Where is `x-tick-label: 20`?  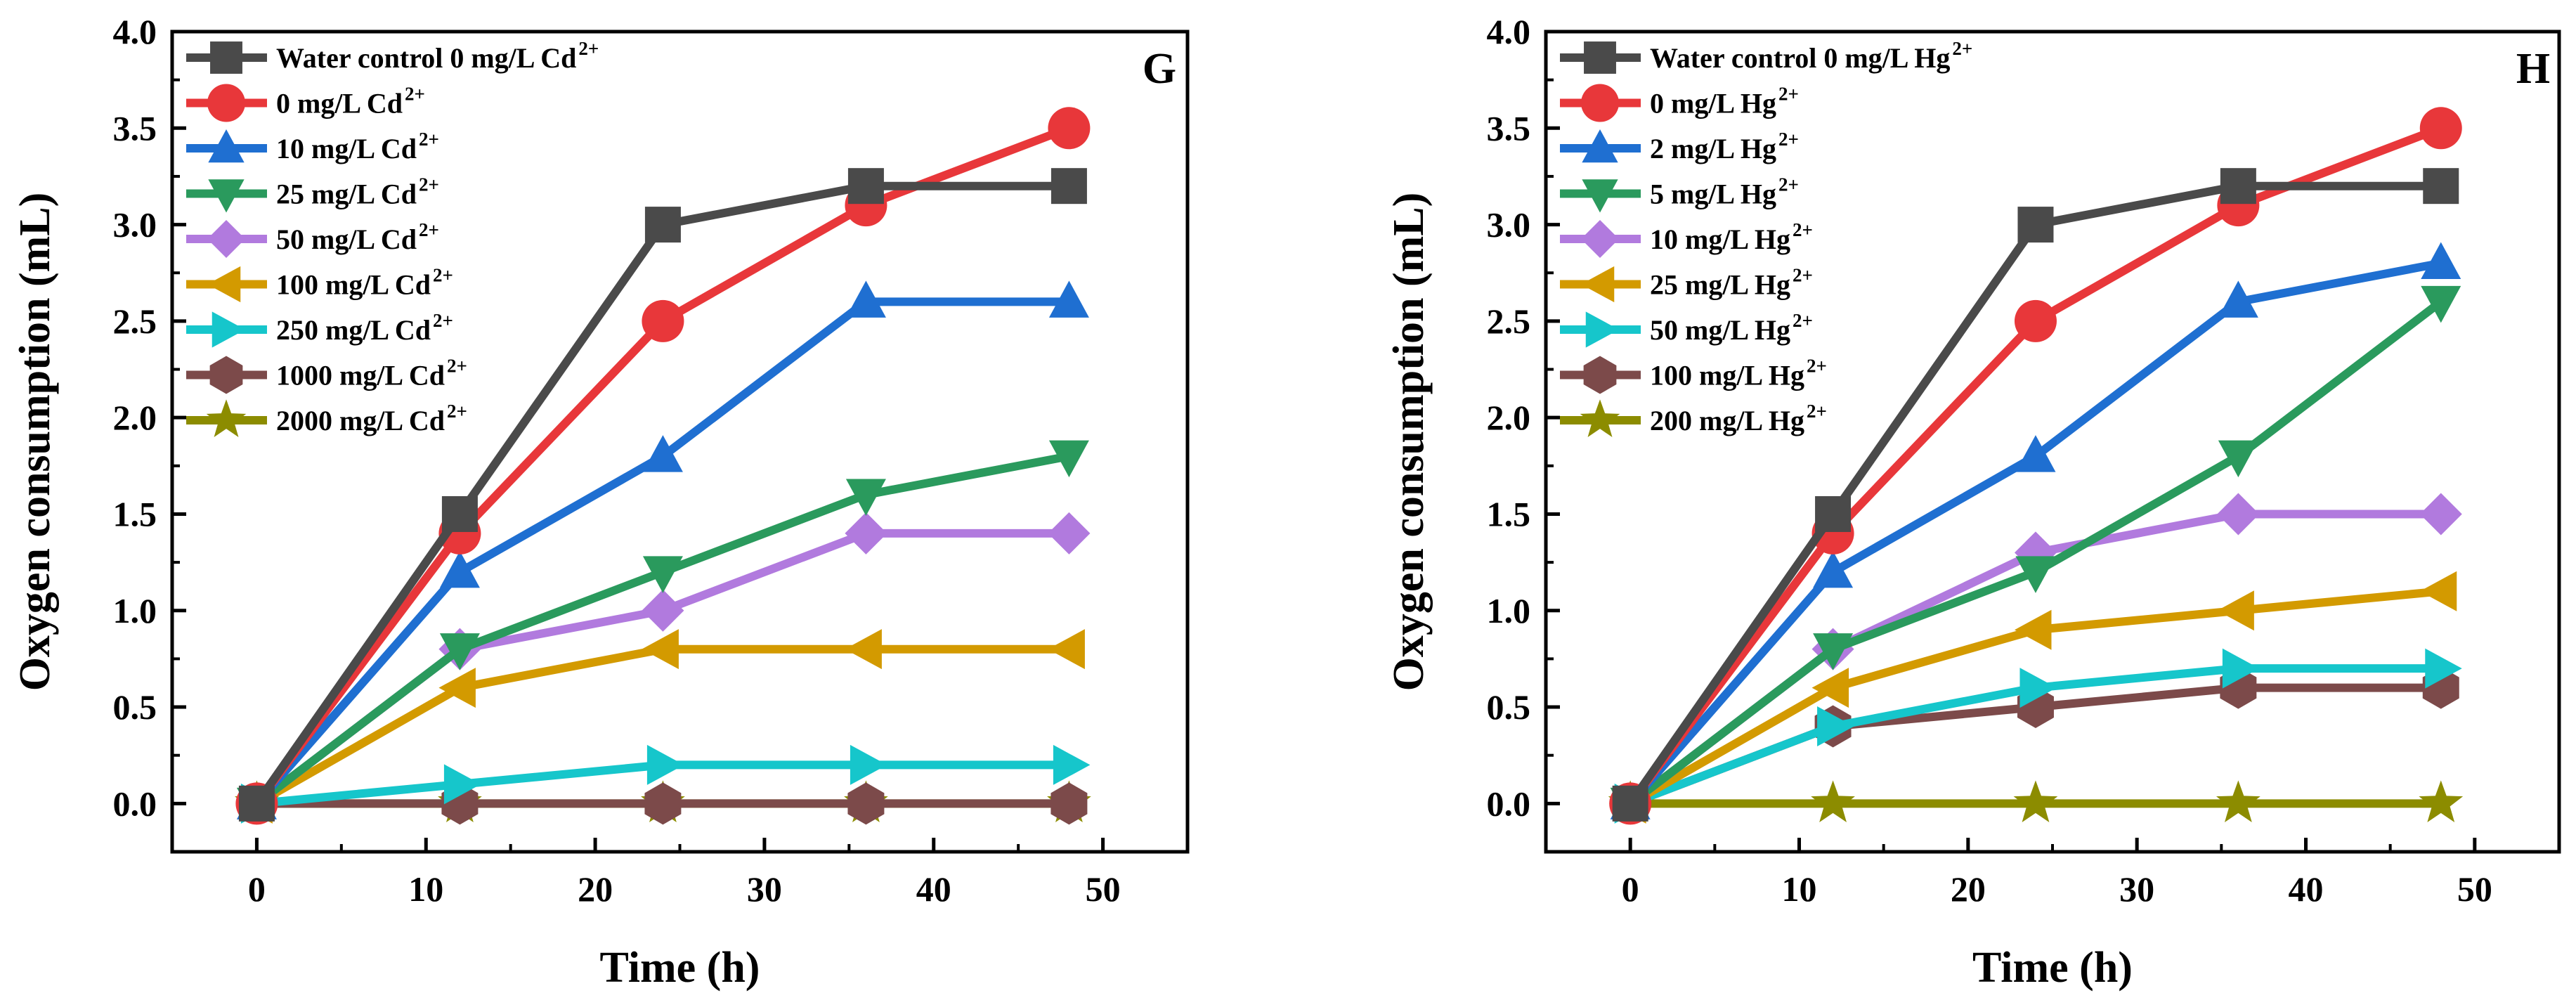 x-tick-label: 20 is located at coordinates (1968, 889).